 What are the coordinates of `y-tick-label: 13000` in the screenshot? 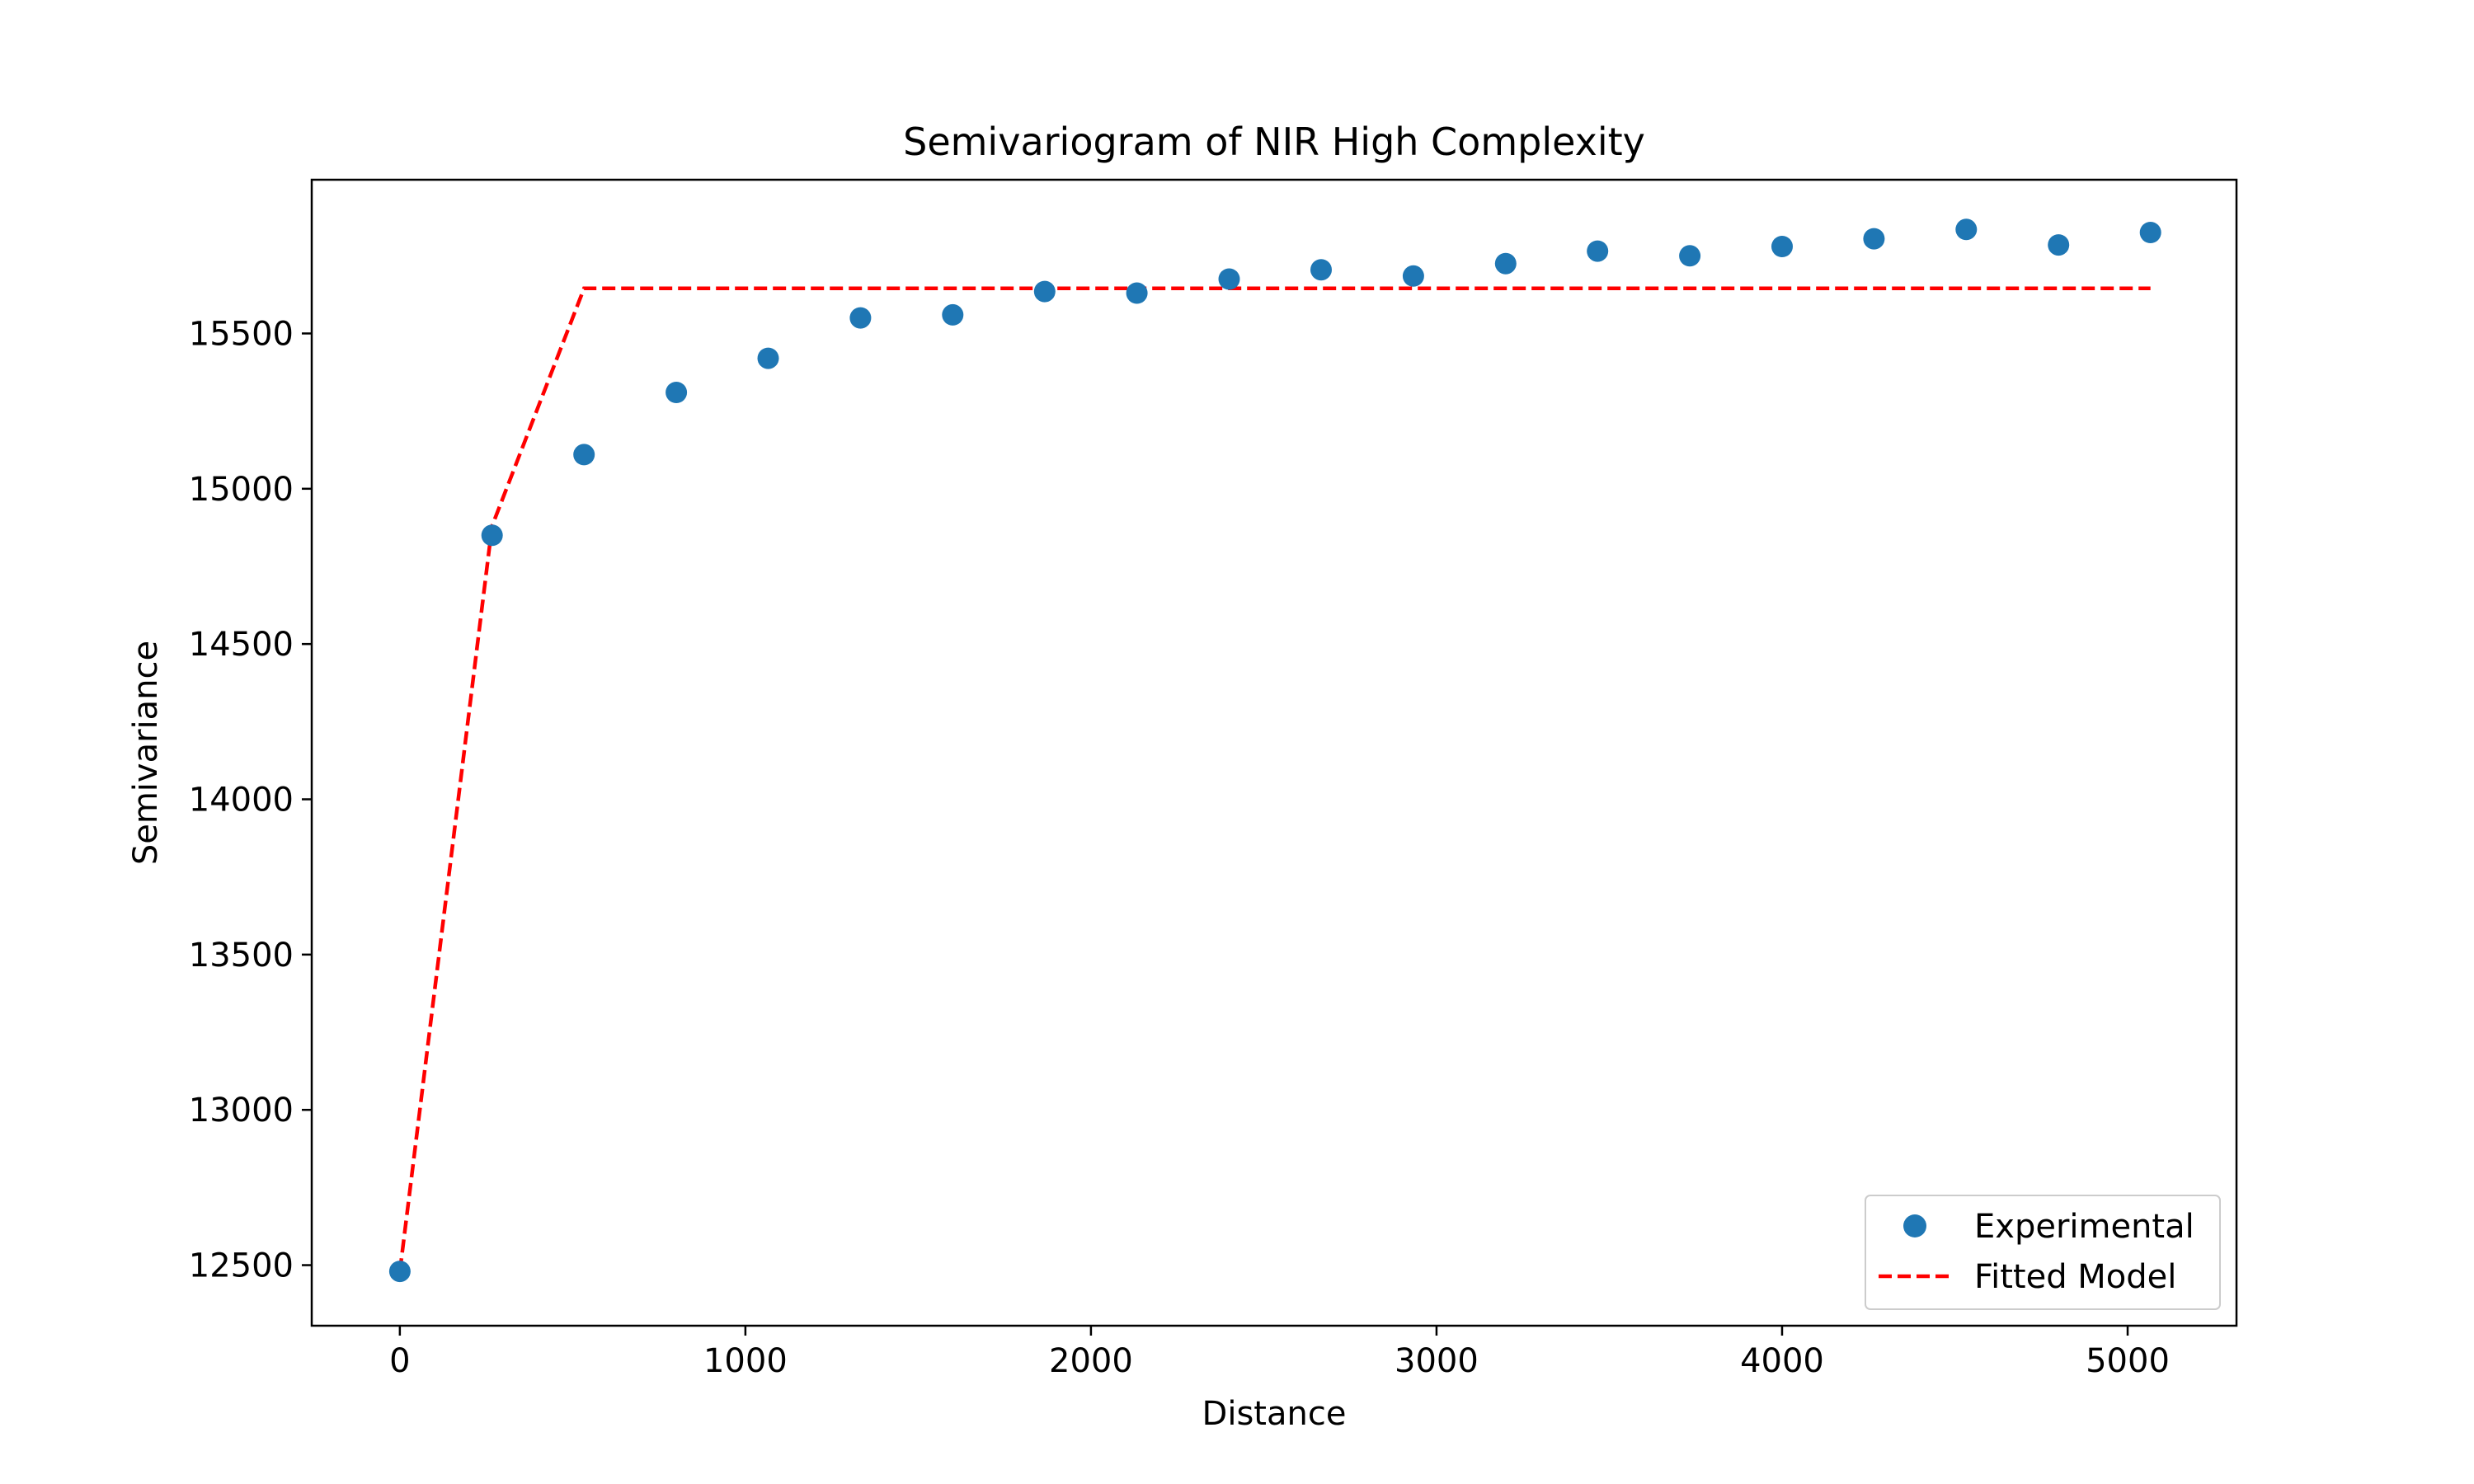 It's located at (241, 1110).